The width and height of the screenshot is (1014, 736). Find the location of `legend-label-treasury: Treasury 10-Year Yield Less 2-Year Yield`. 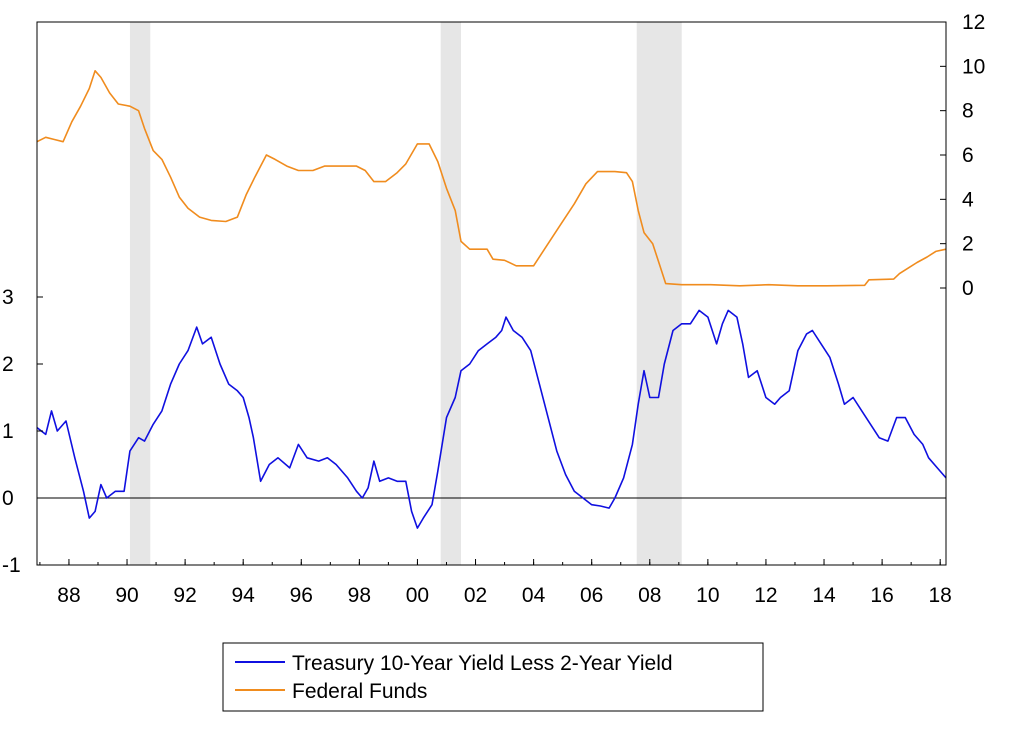

legend-label-treasury: Treasury 10-Year Yield Less 2-Year Yield is located at coordinates (482, 663).